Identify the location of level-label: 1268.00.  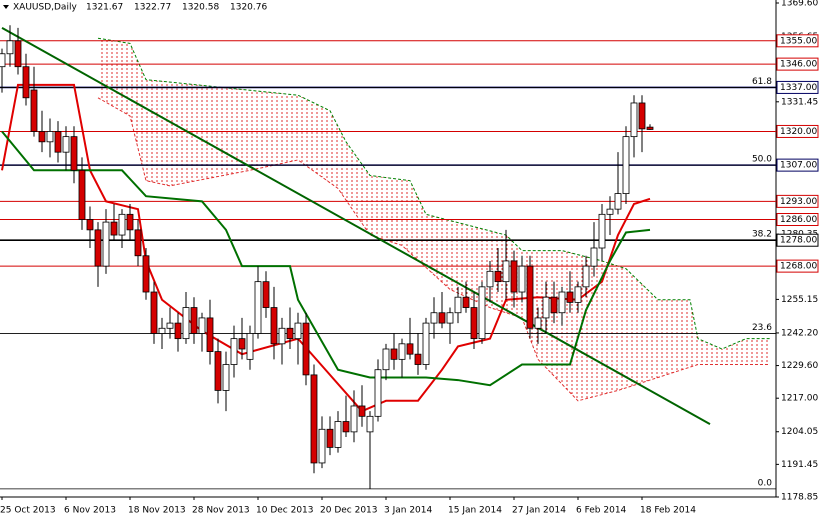
(798, 267).